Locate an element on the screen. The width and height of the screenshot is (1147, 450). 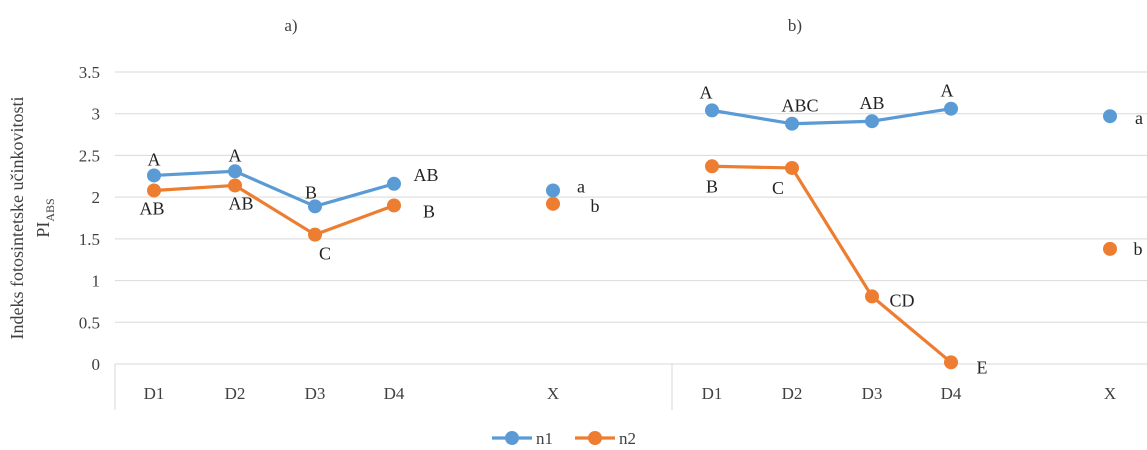
legend: n1 n2 is located at coordinates (564, 438).